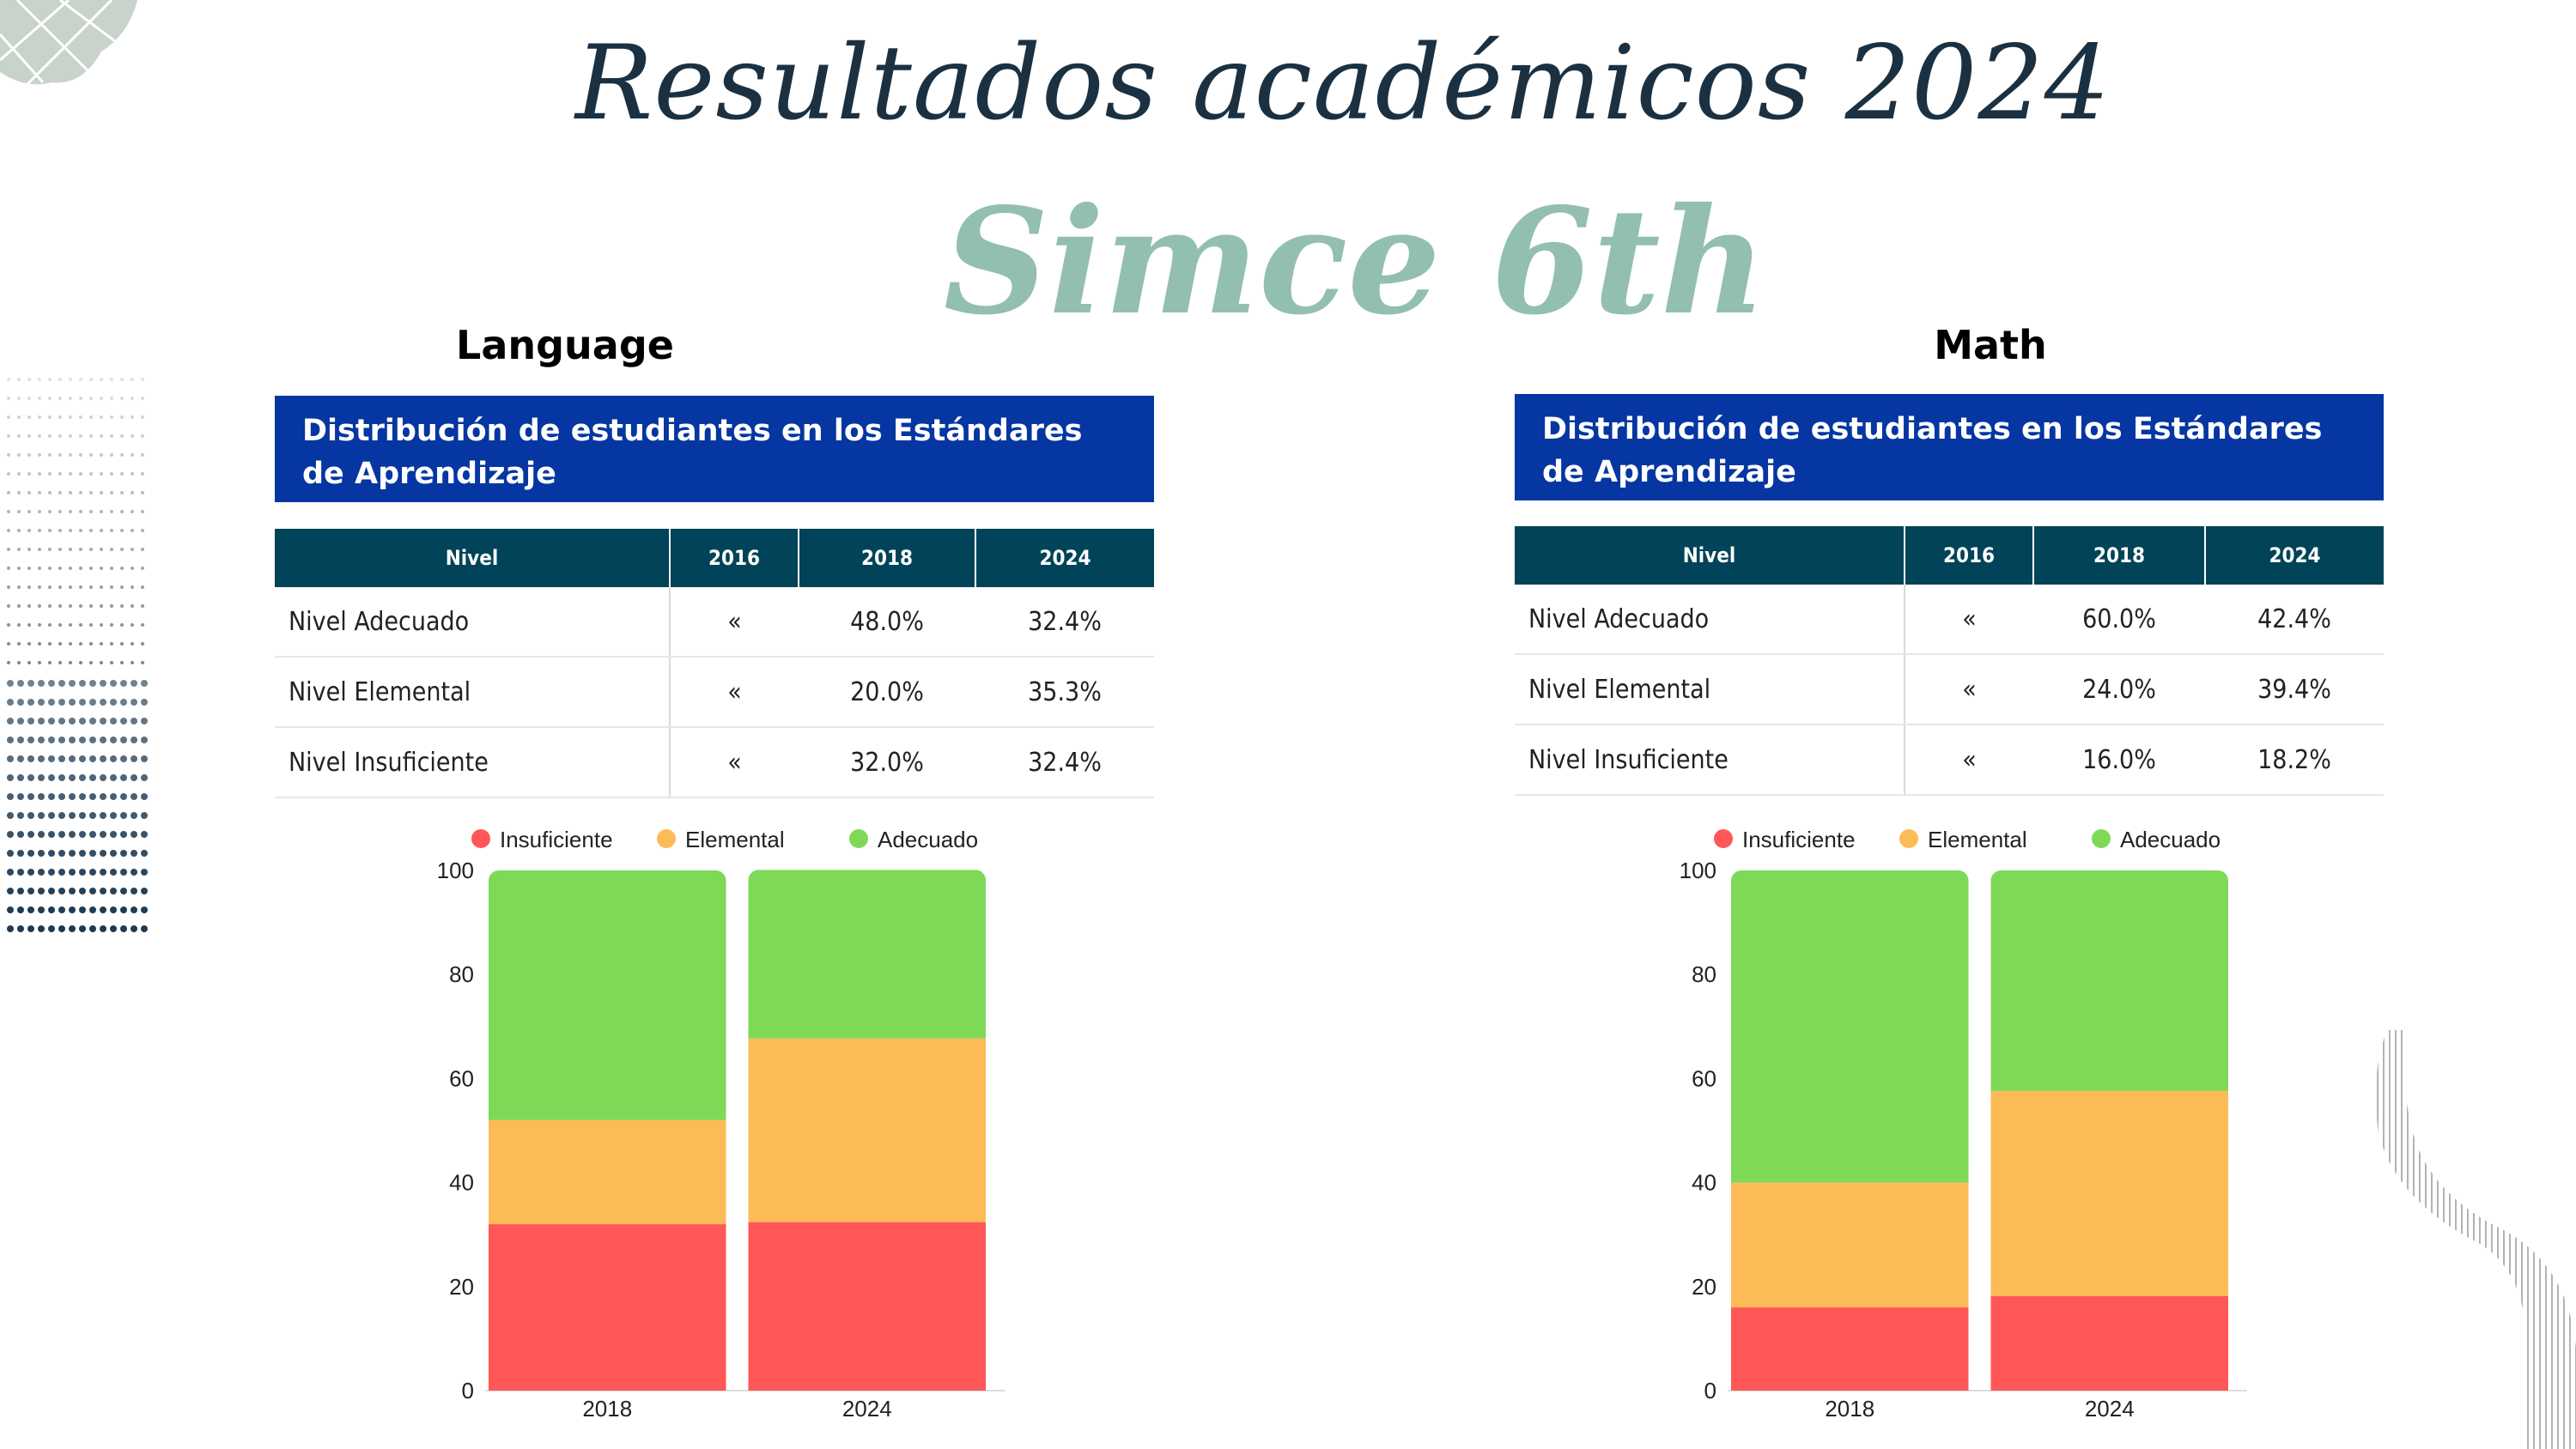 The image size is (2576, 1449). I want to click on legend-label: Adecuado, so click(2170, 839).